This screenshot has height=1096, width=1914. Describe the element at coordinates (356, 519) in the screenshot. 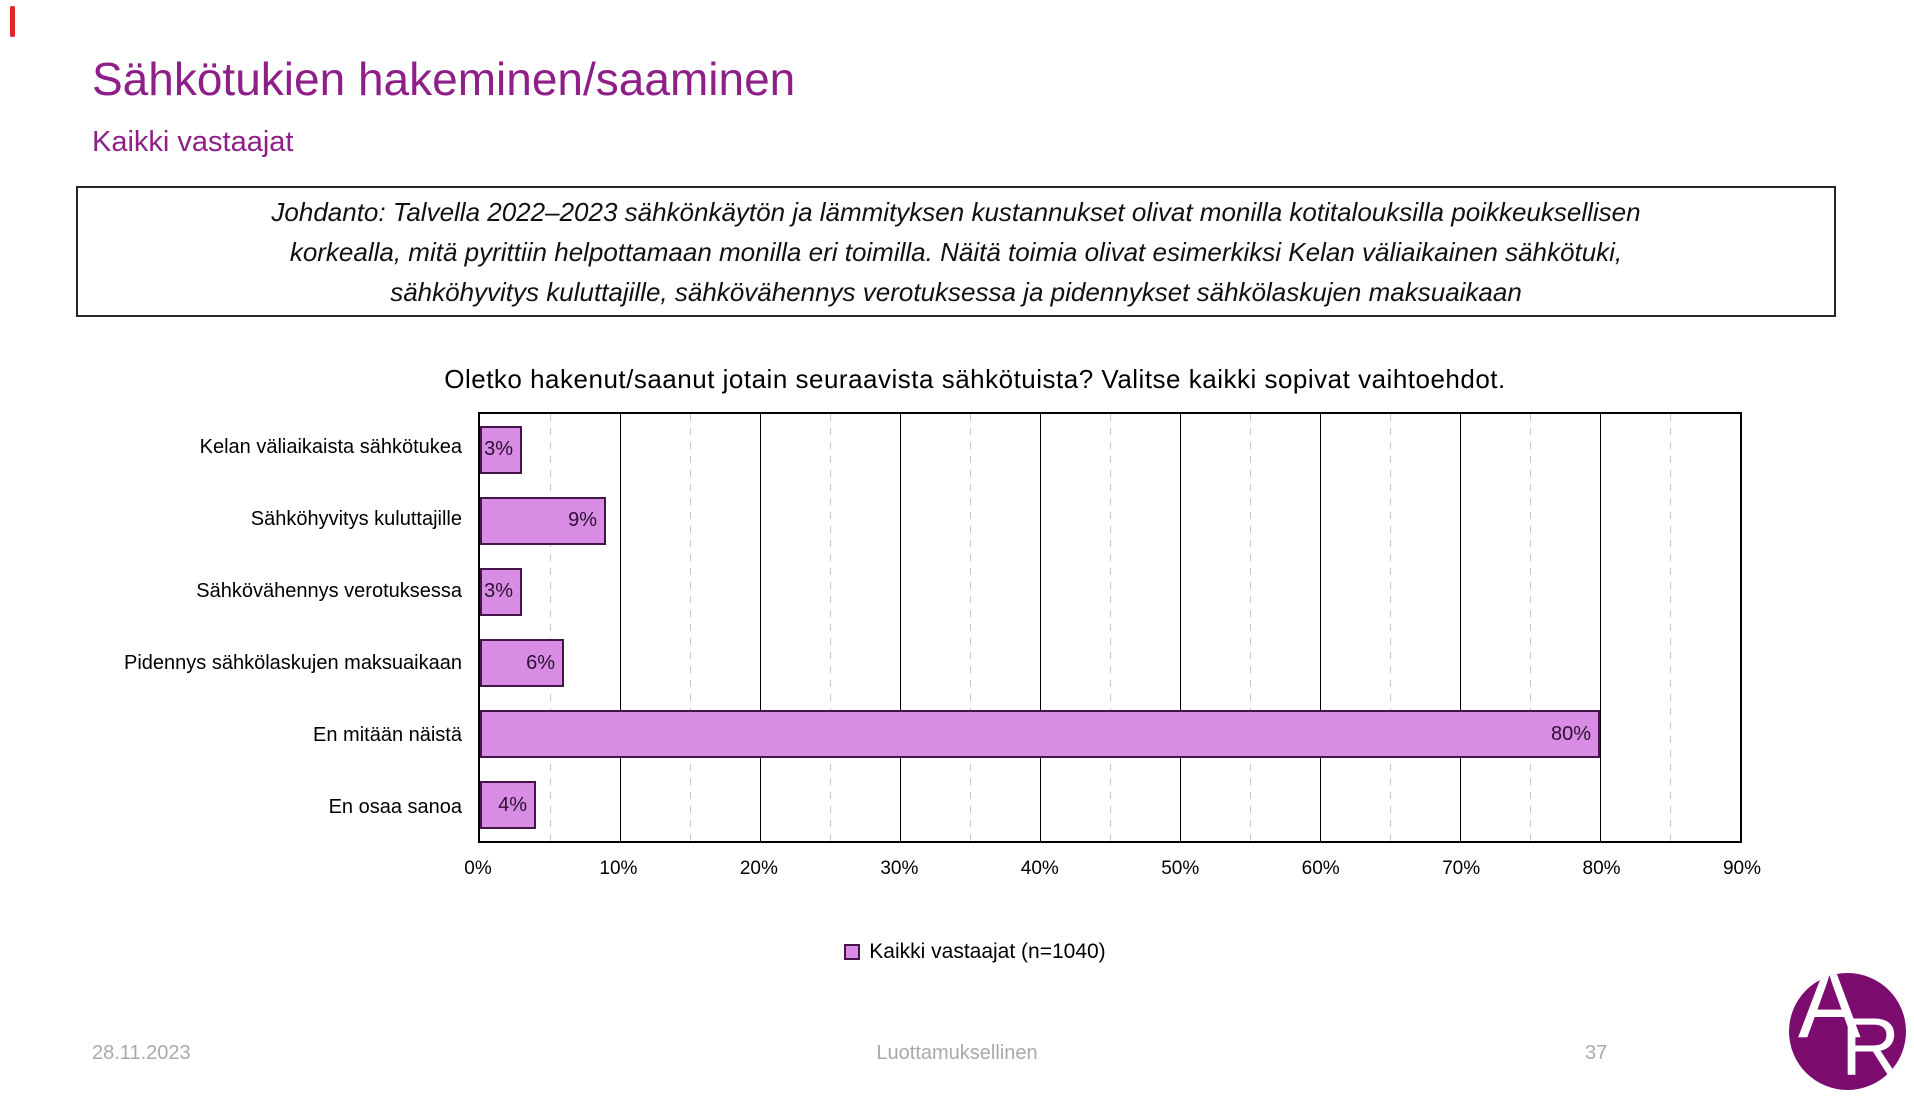

I see `category-label: Sähköhyvitys kuluttajille` at that location.